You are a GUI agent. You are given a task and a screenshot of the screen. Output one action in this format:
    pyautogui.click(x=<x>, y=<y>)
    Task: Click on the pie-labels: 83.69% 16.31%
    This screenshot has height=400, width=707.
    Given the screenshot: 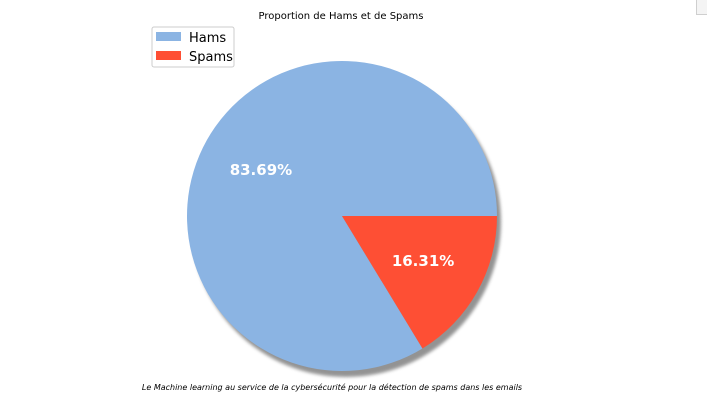 What is the action you would take?
    pyautogui.click(x=342, y=215)
    